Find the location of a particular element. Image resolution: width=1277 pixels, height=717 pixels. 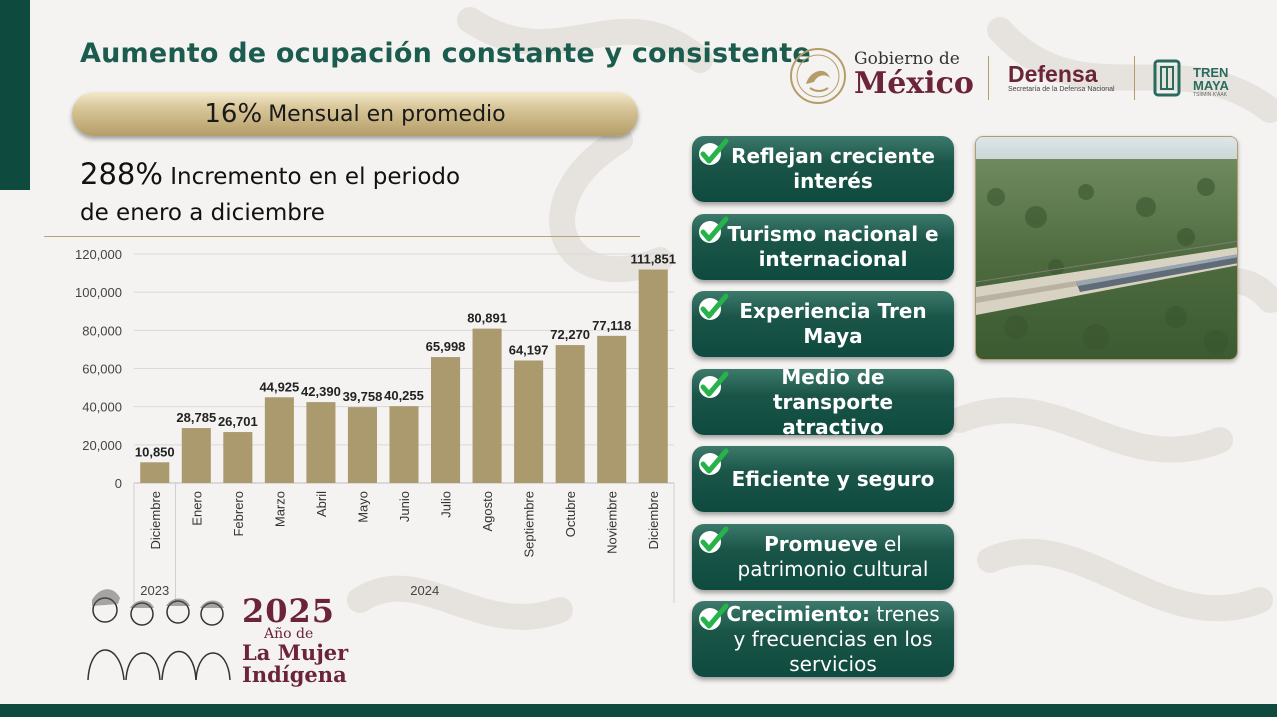

category-label: Octubre is located at coordinates (570, 514).